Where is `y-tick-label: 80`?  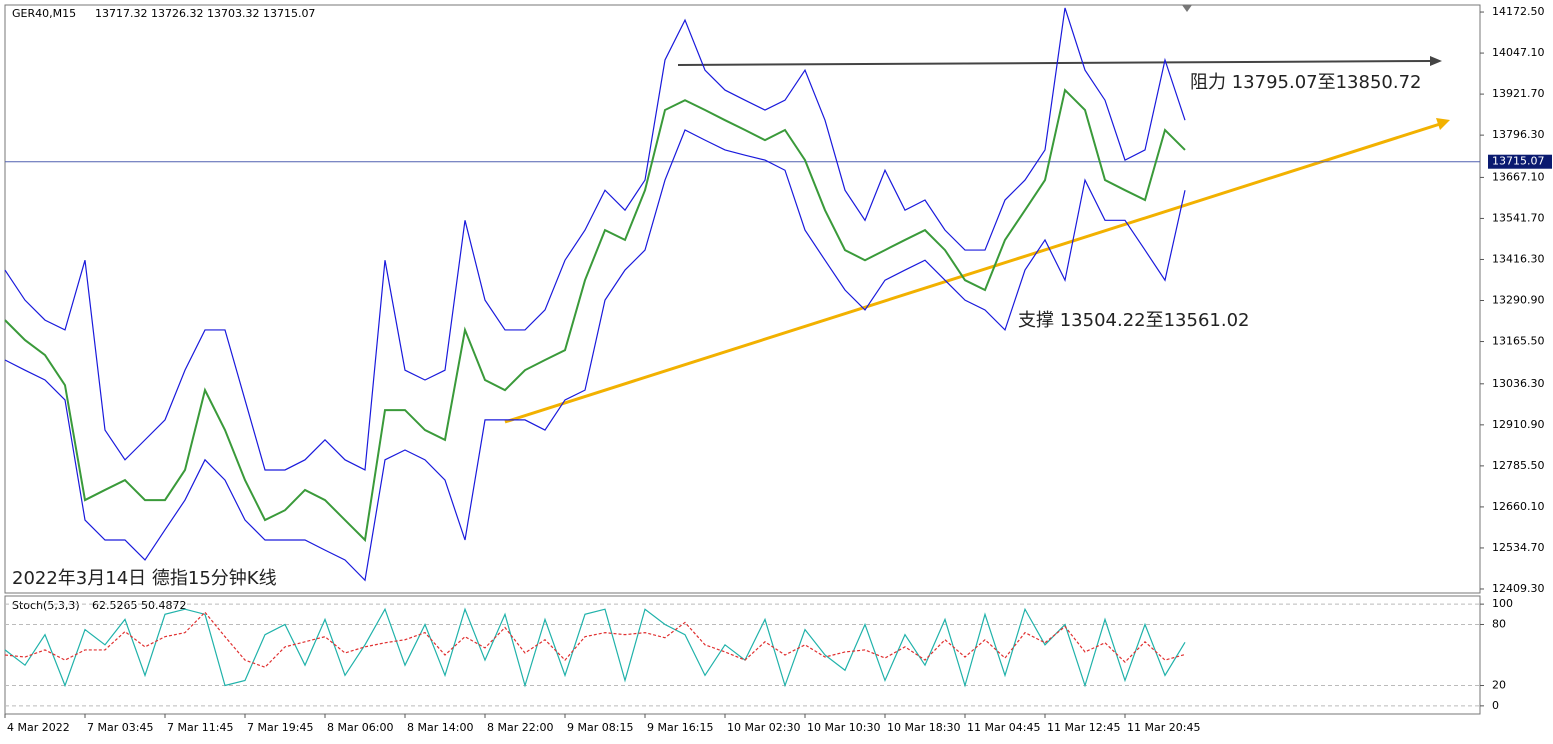 y-tick-label: 80 is located at coordinates (1499, 623).